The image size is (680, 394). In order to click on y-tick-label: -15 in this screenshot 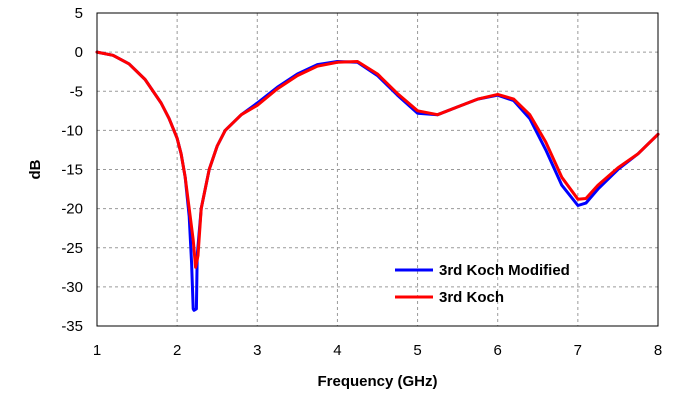, I will do `click(72, 170)`.